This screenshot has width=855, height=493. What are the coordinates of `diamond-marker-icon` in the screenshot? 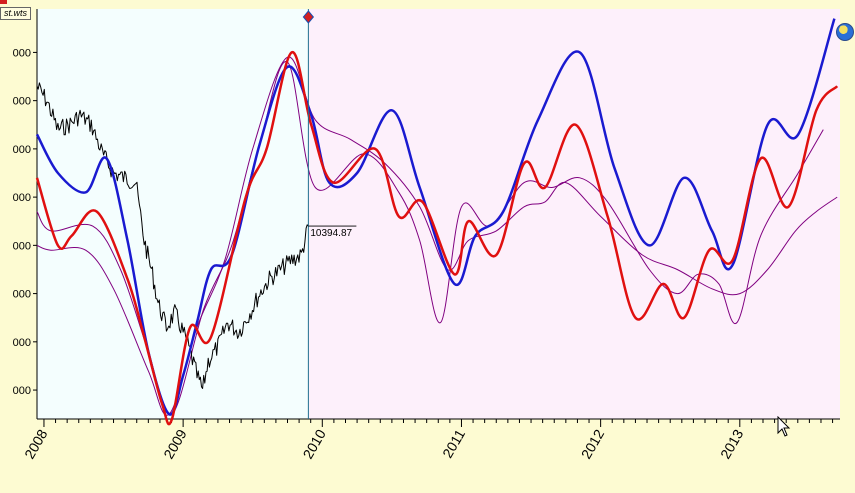 It's located at (308, 17).